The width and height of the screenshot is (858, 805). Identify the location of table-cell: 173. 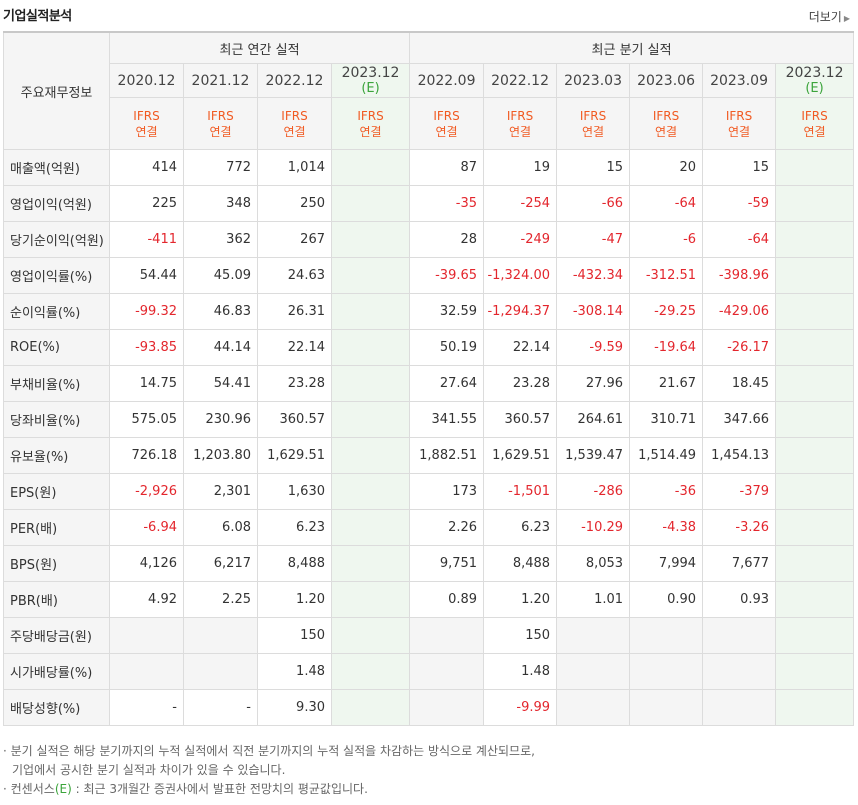
(447, 491).